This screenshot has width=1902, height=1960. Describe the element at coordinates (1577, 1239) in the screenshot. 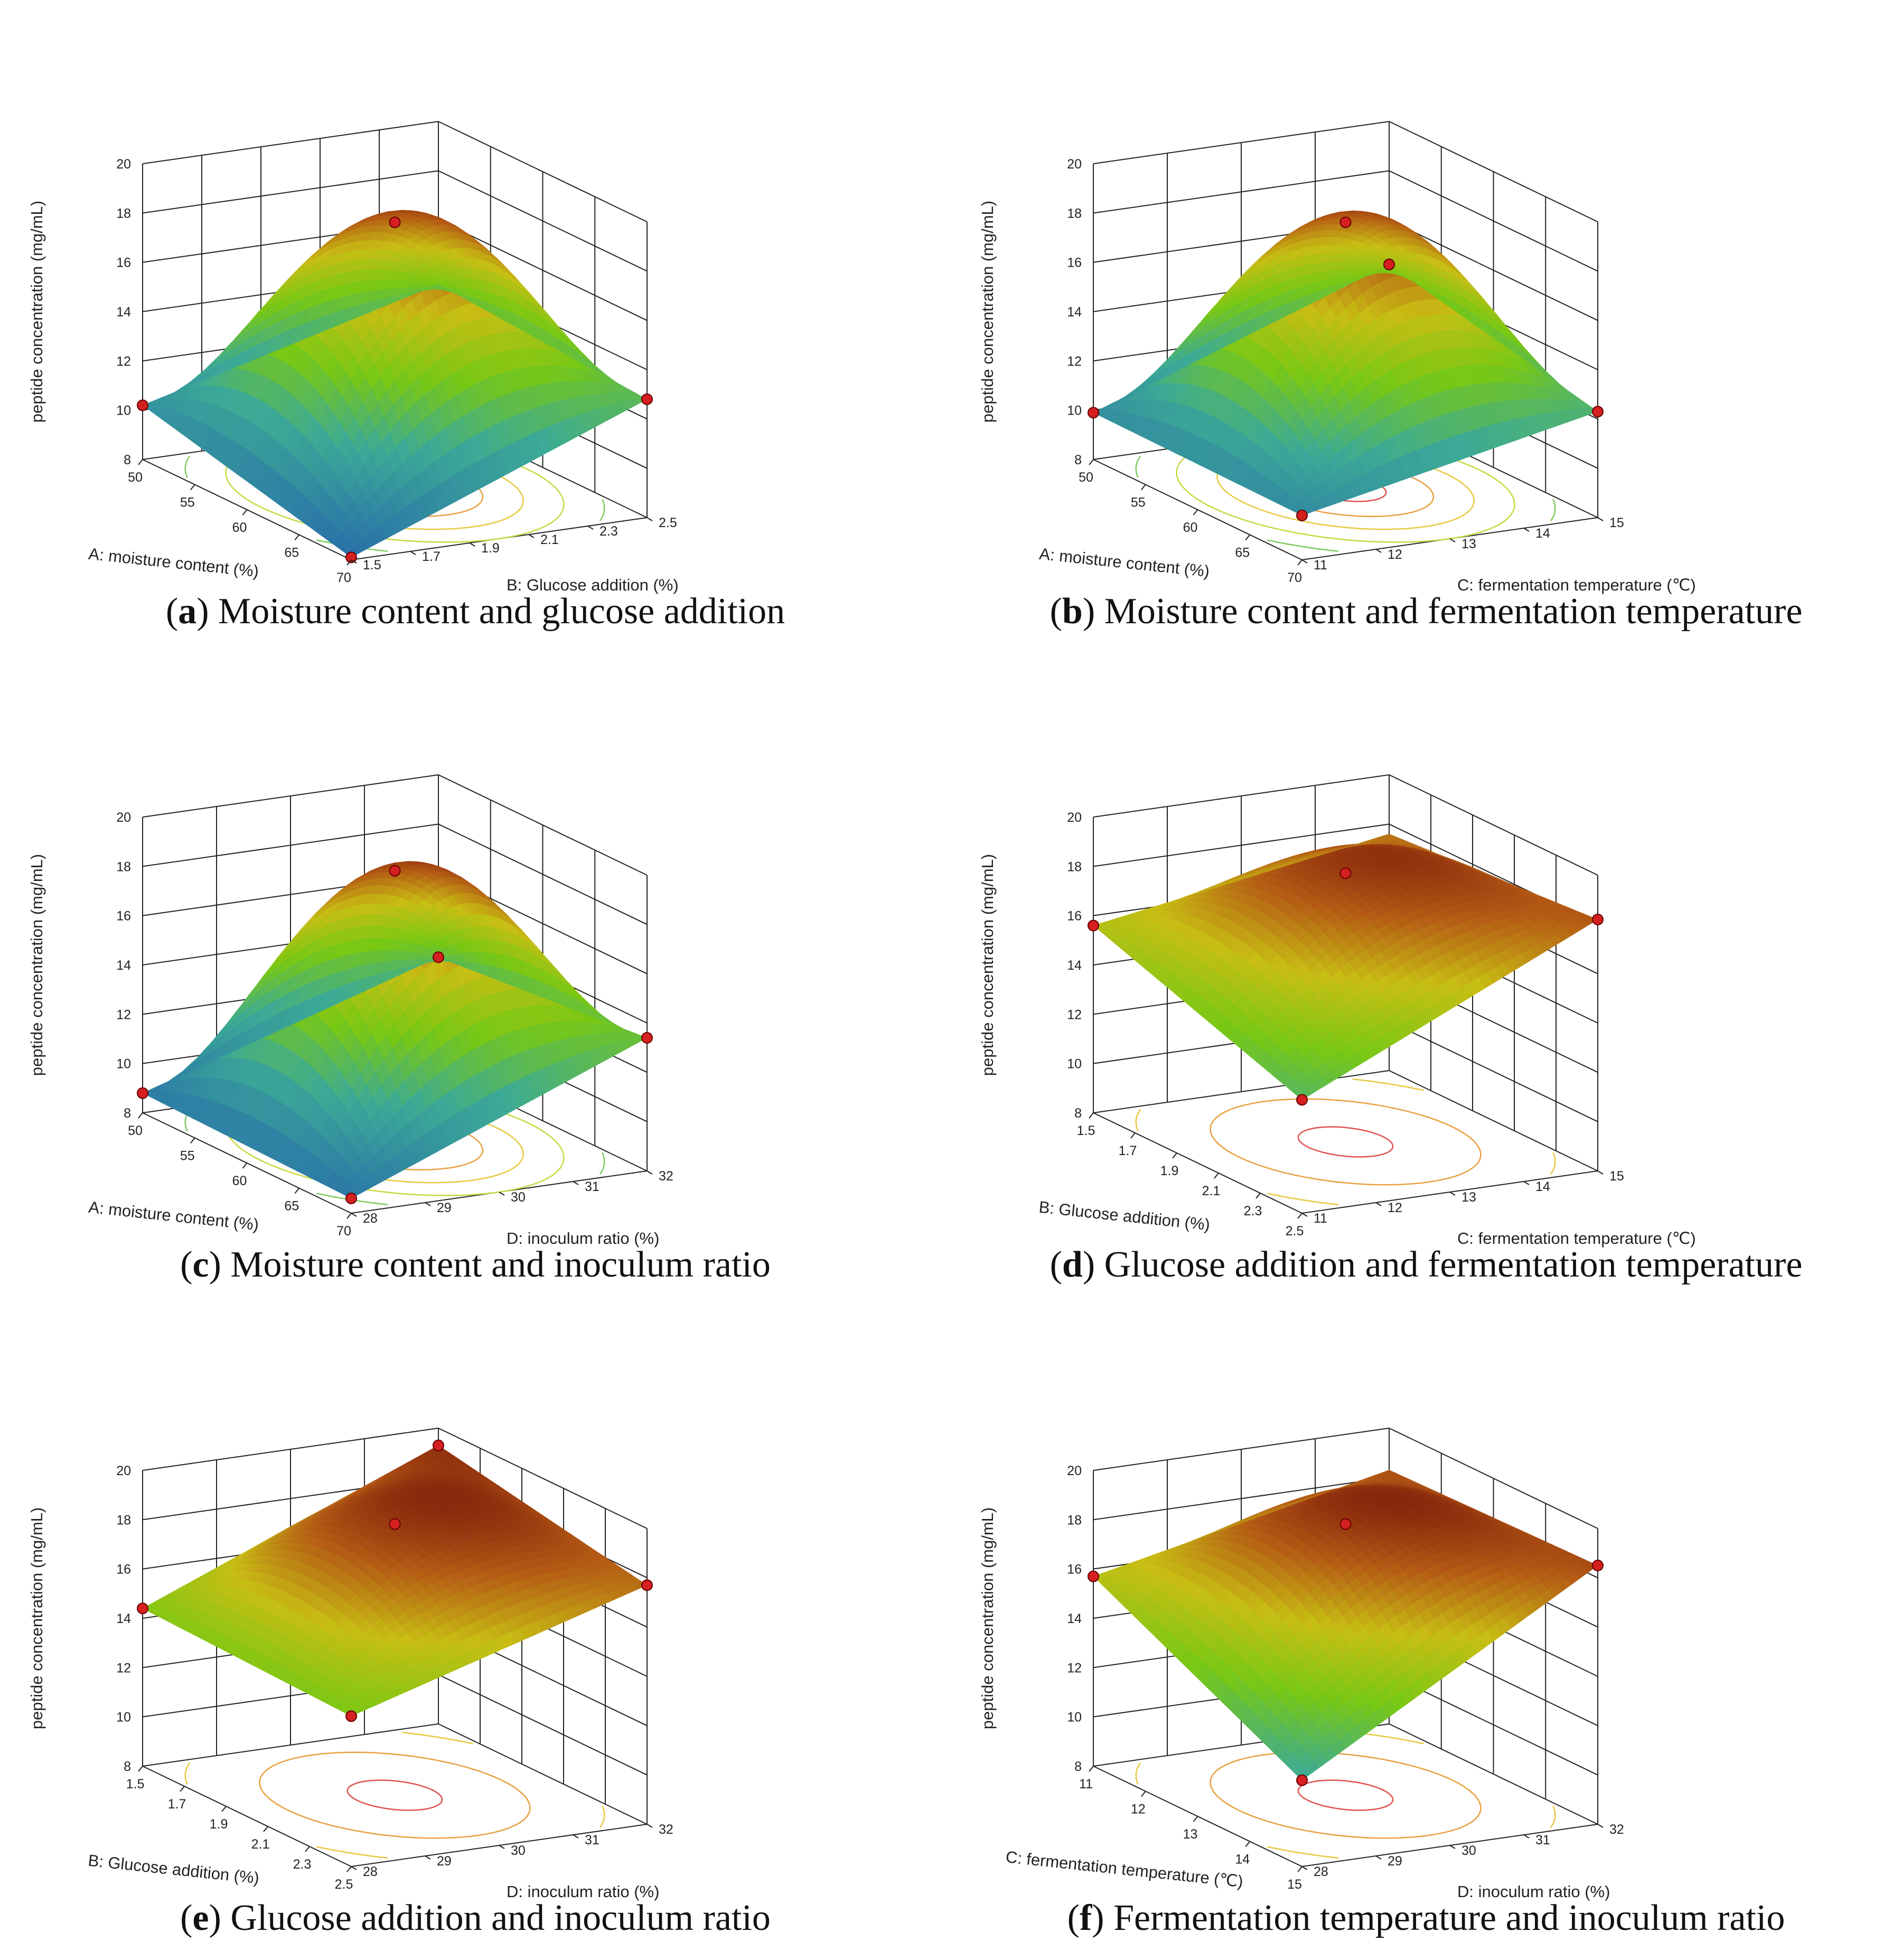

I see `y-axis-label: C: fermentation temperature (℃)` at that location.